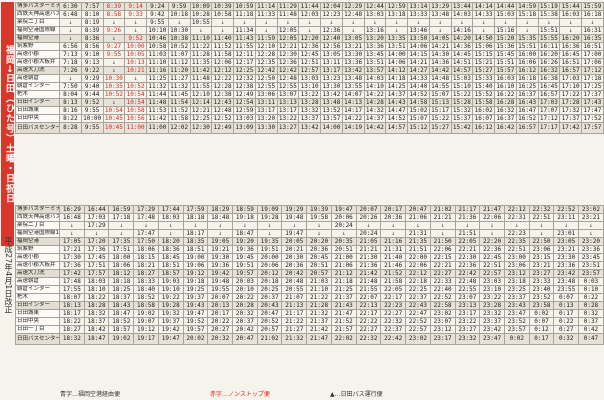 This screenshot has height=400, width=604. What do you see at coordinates (37, 281) in the screenshot?
I see `stop-name: 高速朝倉` at bounding box center [37, 281].